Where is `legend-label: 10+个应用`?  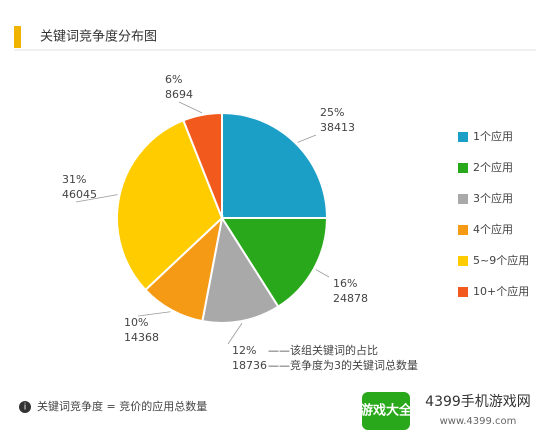
legend-label: 10+个应用 is located at coordinates (501, 291).